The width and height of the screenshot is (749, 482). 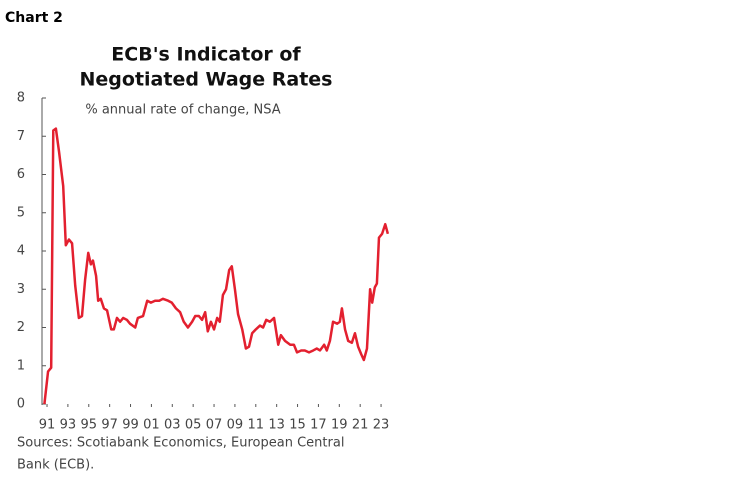 What do you see at coordinates (256, 425) in the screenshot?
I see `x-tick-label: 11` at bounding box center [256, 425].